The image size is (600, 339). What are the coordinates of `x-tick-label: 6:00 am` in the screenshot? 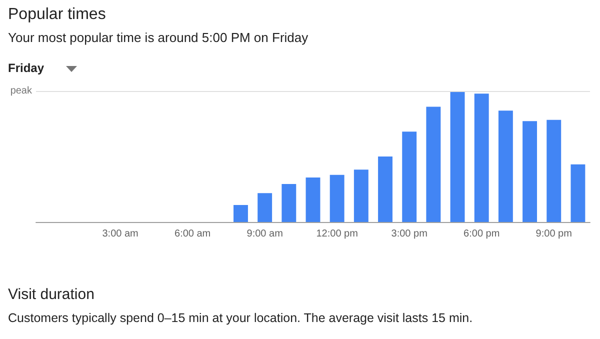 It's located at (192, 234).